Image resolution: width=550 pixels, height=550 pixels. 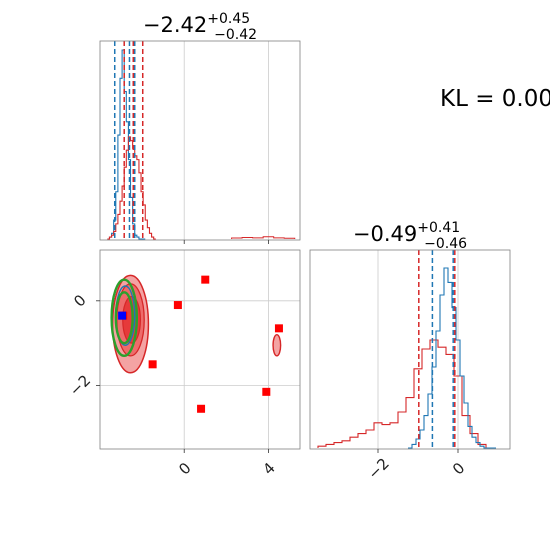 I want to click on histogram-2-red-series, so click(x=405, y=394).